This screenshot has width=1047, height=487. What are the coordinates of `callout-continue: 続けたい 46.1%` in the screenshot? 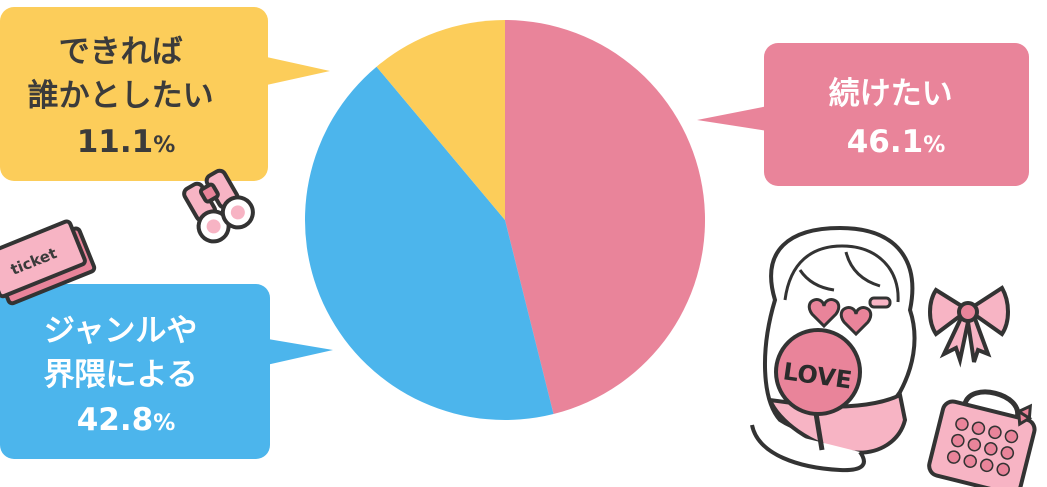 It's located at (863, 114).